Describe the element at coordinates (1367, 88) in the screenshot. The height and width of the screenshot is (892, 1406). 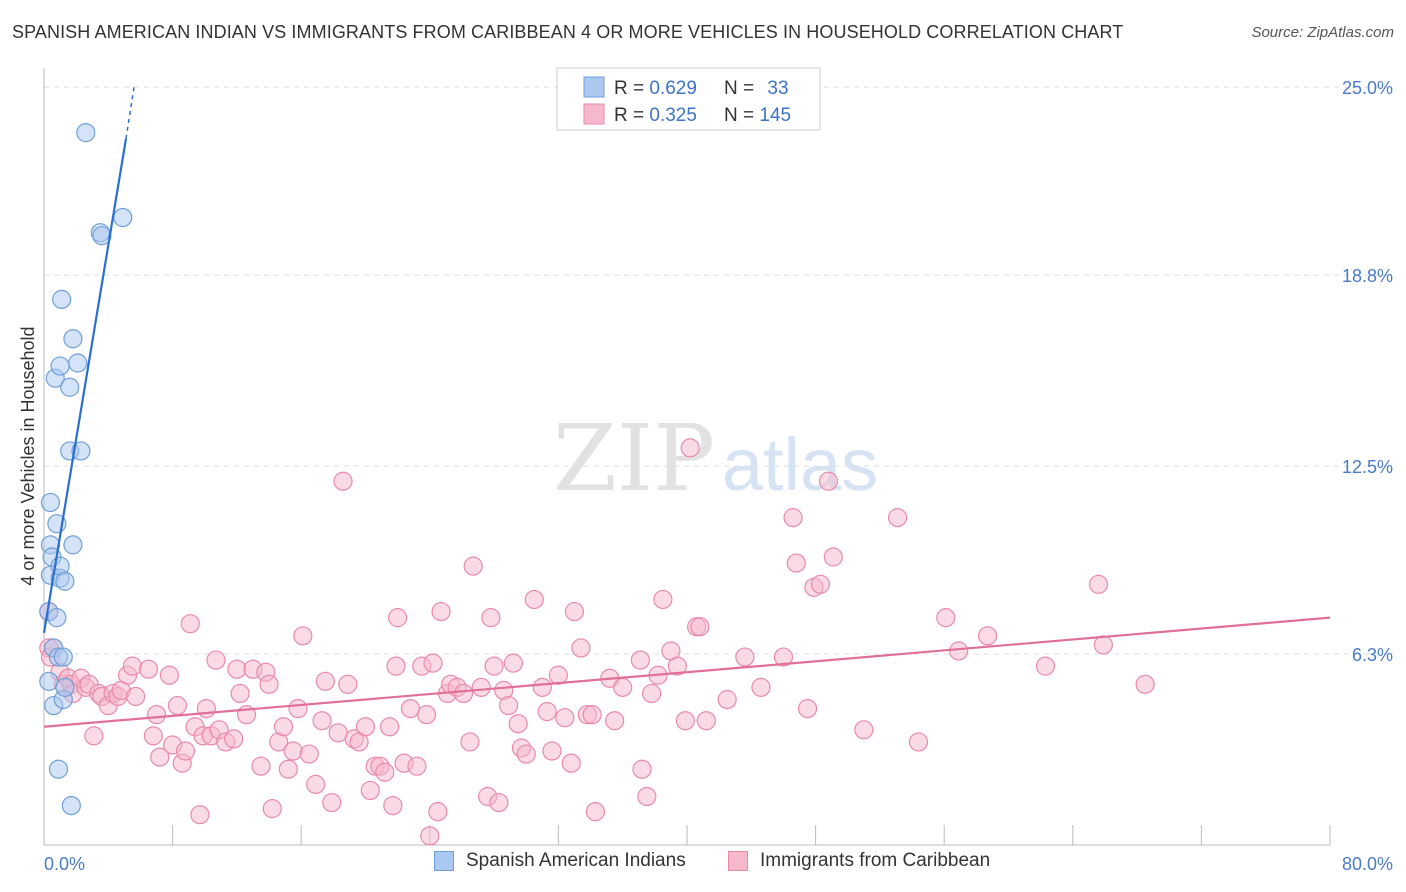
I see `y-tick-label-3: 25.0%` at that location.